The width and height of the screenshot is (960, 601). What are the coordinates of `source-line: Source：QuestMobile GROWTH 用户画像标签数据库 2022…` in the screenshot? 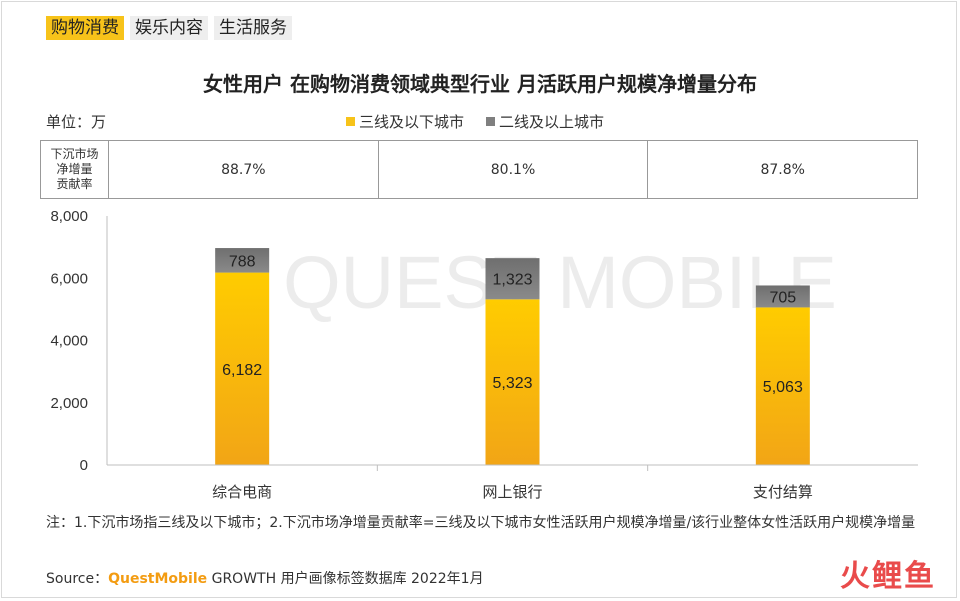 It's located at (265, 578).